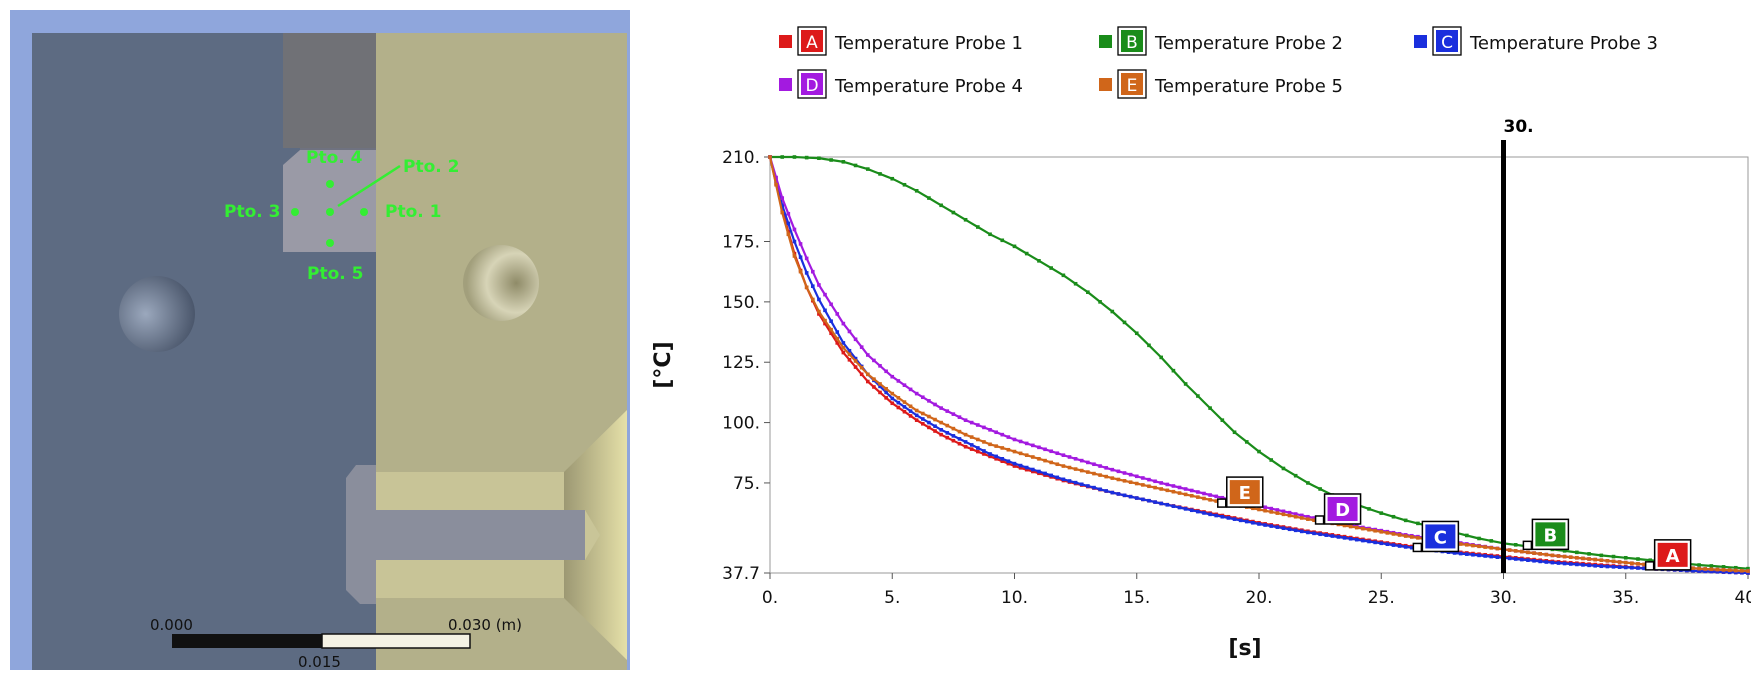  Describe the element at coordinates (1536, 41) in the screenshot. I see `legend-item-probe-3: C Temperature Probe 3` at that location.